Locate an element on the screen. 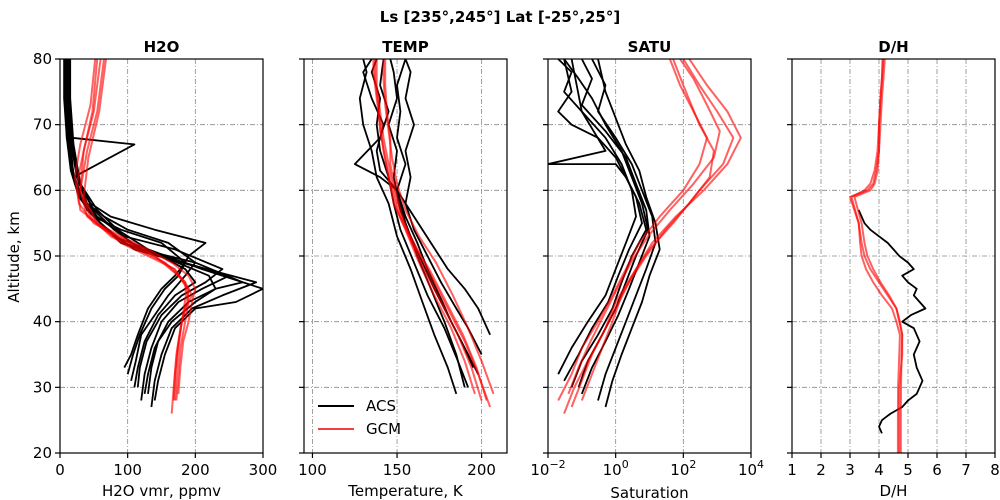 Image resolution: width=1000 pixels, height=500 pixels. x-axis-label: Saturation is located at coordinates (649, 492).